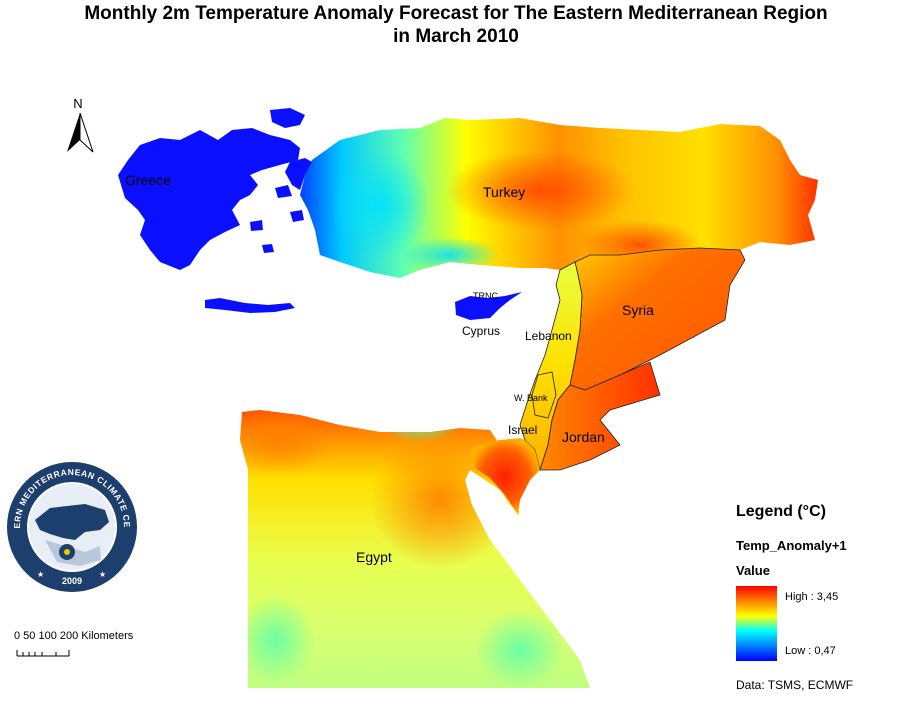 The height and width of the screenshot is (709, 912). Describe the element at coordinates (753, 570) in the screenshot. I see `legend-value-label: Value` at that location.